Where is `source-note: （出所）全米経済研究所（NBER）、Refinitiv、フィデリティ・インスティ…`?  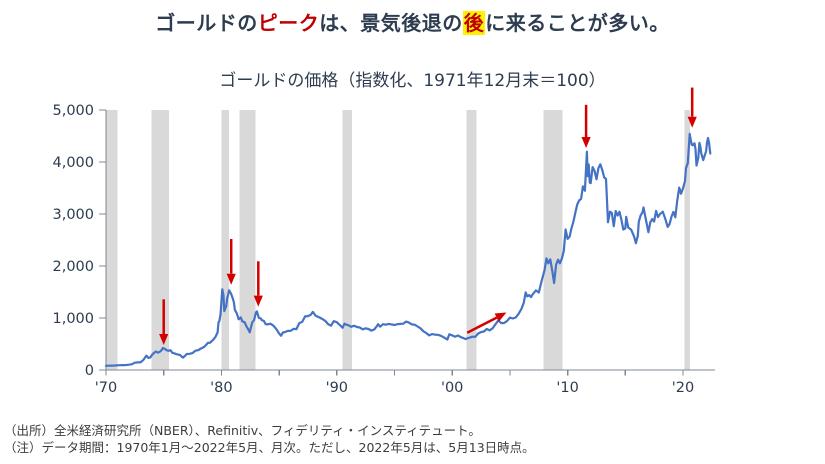 source-note: （出所）全米経済研究所（NBER）、Refinitiv、フィデリティ・インスティ… is located at coordinates (242, 430).